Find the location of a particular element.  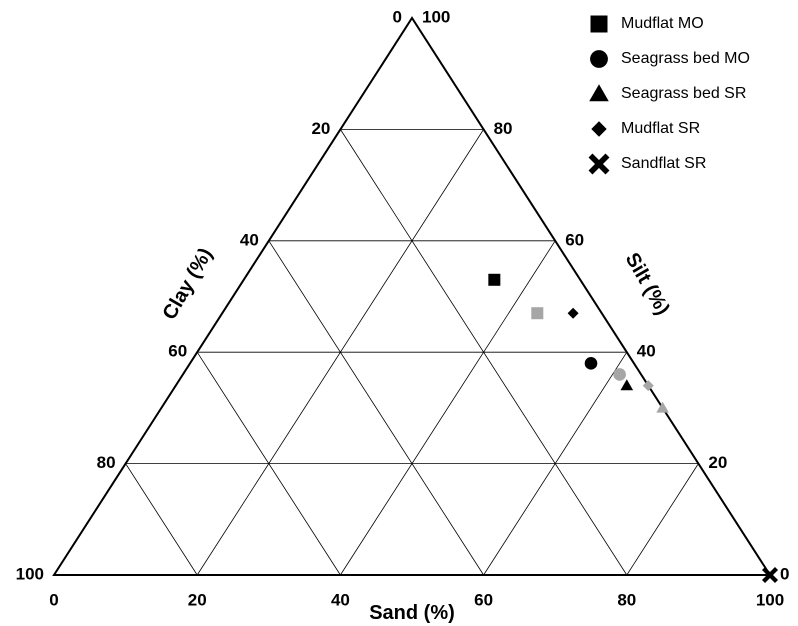

legend-marker-square is located at coordinates (599, 24).